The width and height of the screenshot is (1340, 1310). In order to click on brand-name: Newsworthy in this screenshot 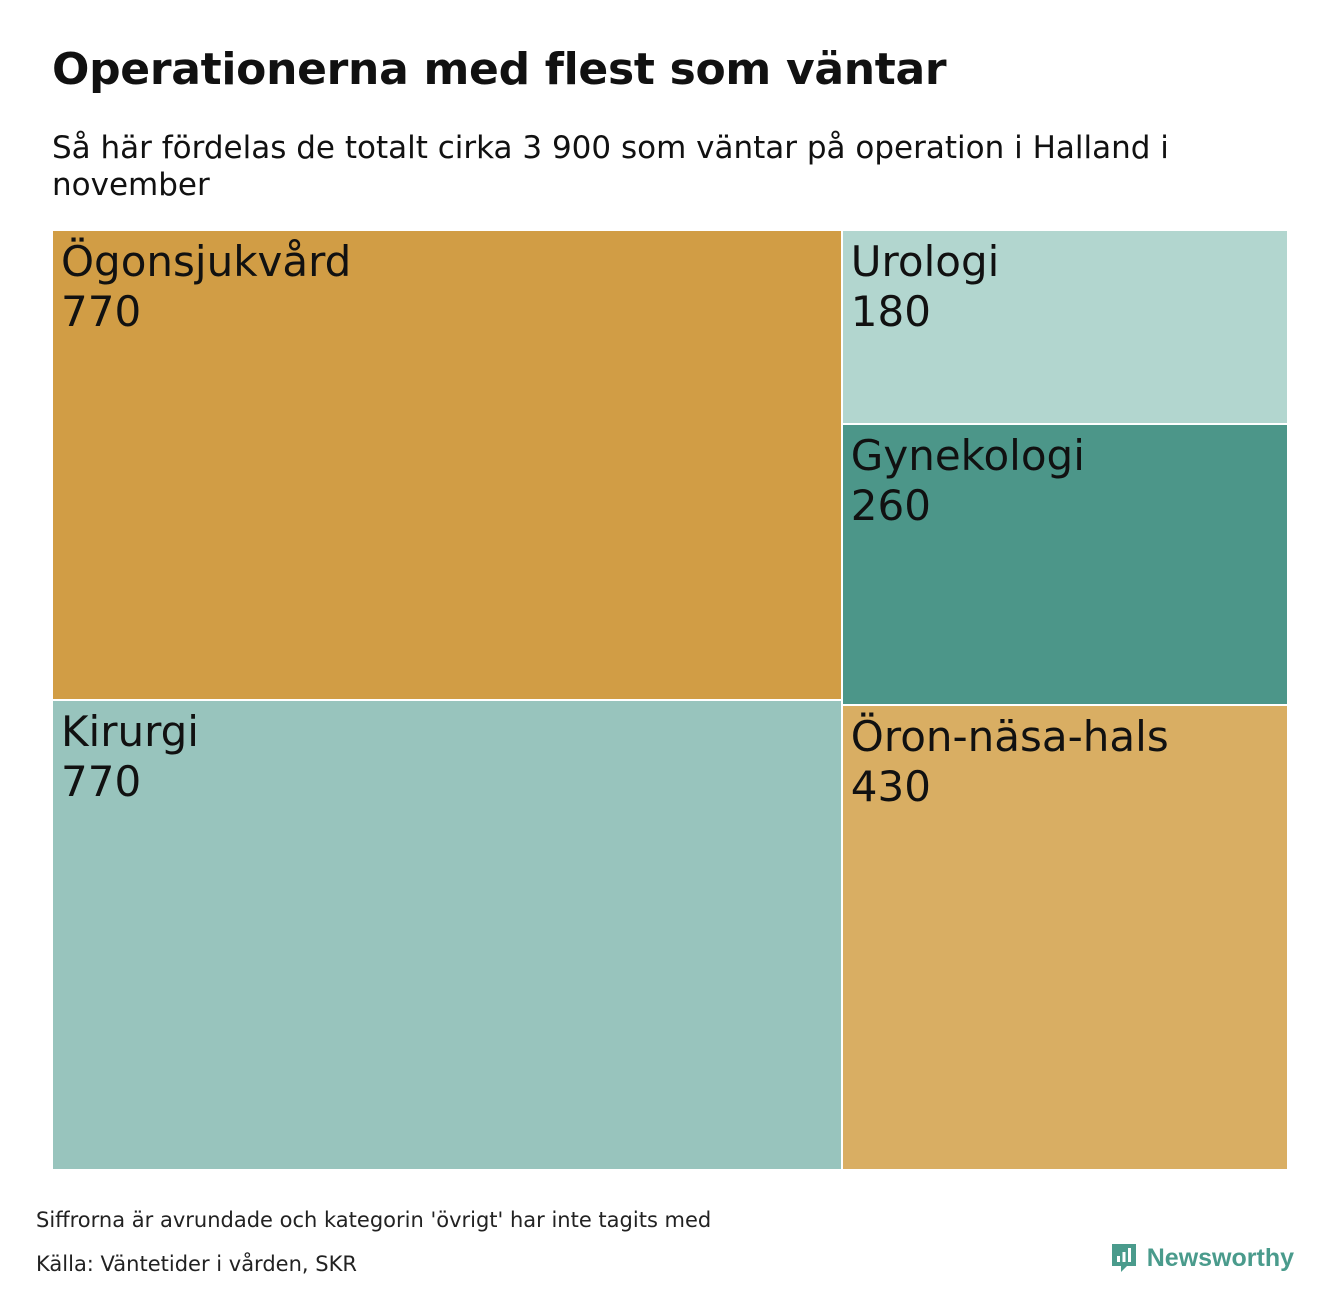, I will do `click(1220, 1257)`.